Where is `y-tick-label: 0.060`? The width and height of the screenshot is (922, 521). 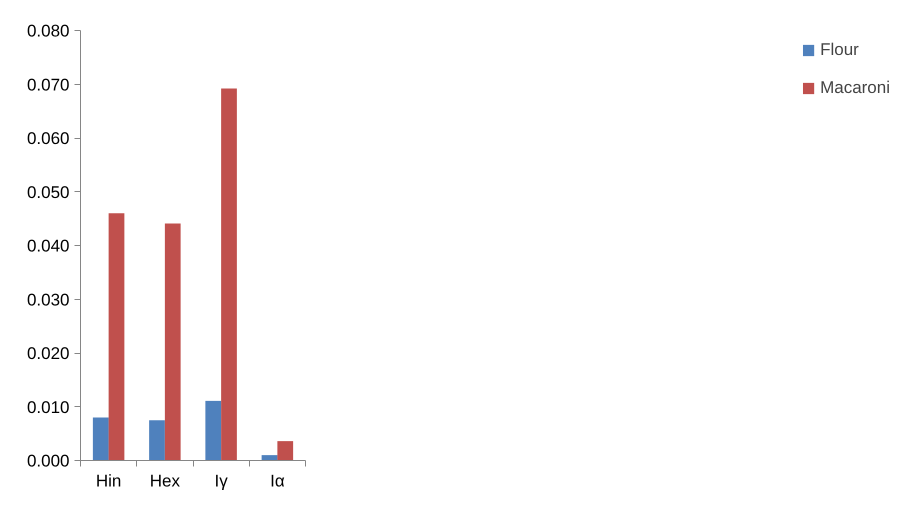
y-tick-label: 0.060 is located at coordinates (48, 138).